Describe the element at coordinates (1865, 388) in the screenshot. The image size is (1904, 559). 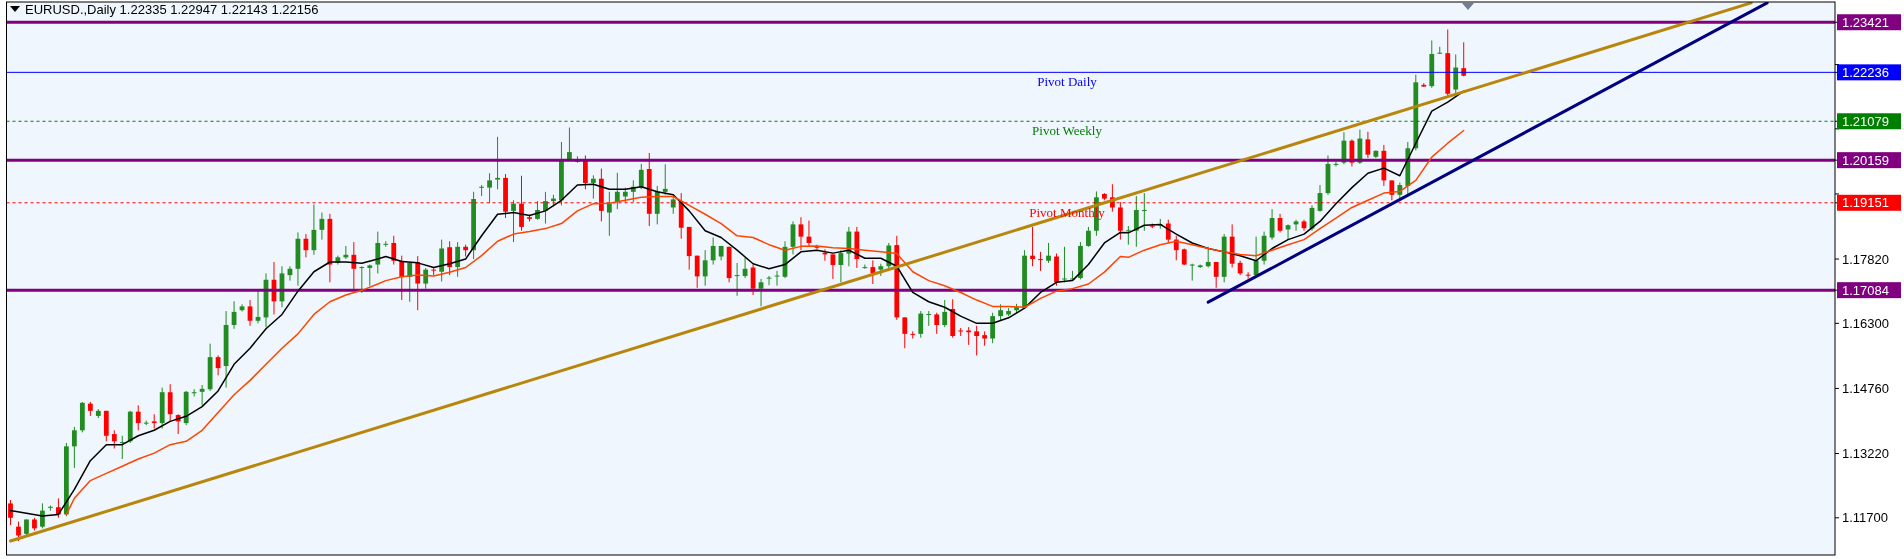
I see `y-tick-label: 1.14760` at that location.